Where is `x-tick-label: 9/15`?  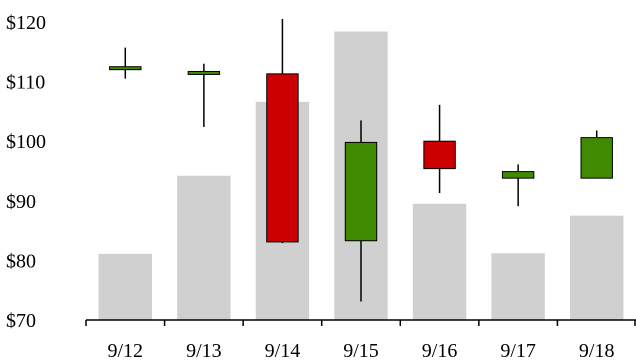
x-tick-label: 9/15 is located at coordinates (361, 351).